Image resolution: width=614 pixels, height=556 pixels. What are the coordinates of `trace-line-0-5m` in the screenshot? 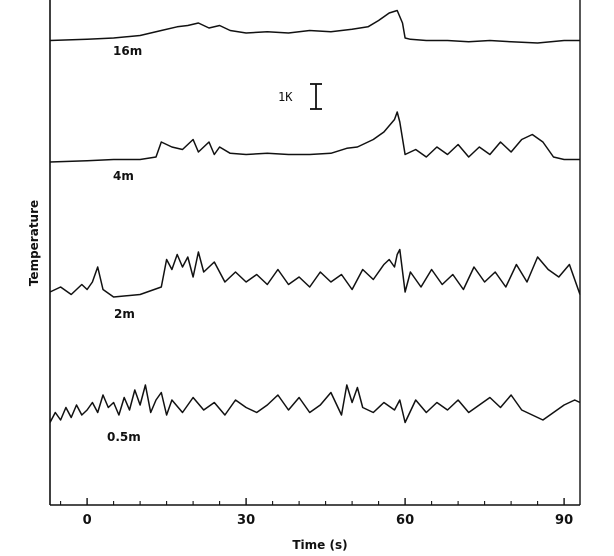 It's located at (315, 404).